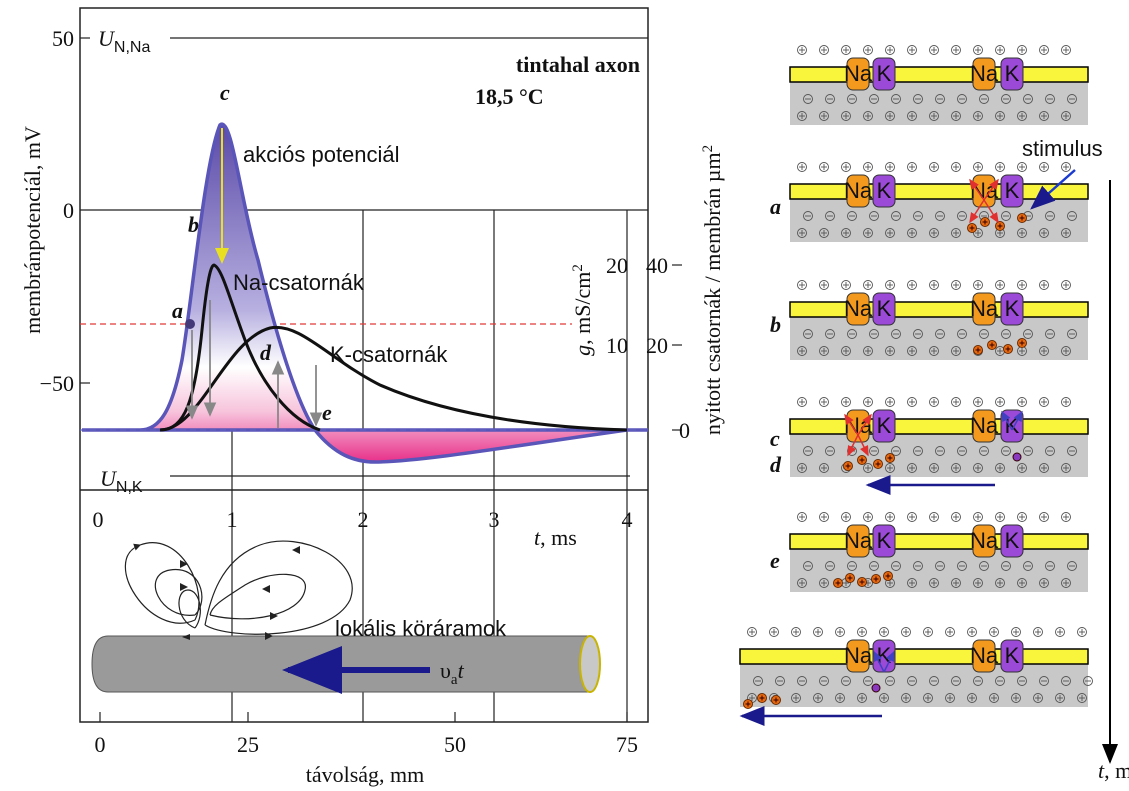  Describe the element at coordinates (657, 345) in the screenshot. I see `n-tick: 20` at that location.